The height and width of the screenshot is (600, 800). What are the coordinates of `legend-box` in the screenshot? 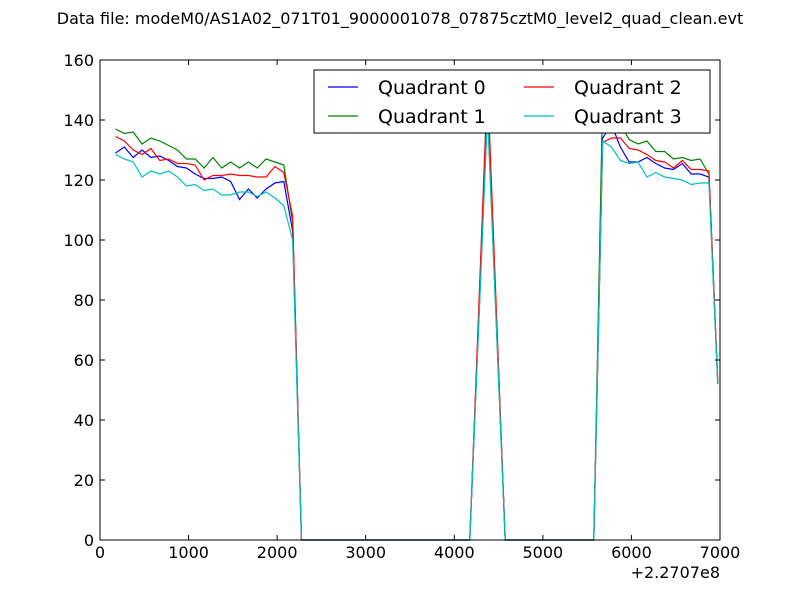 It's located at (512, 101).